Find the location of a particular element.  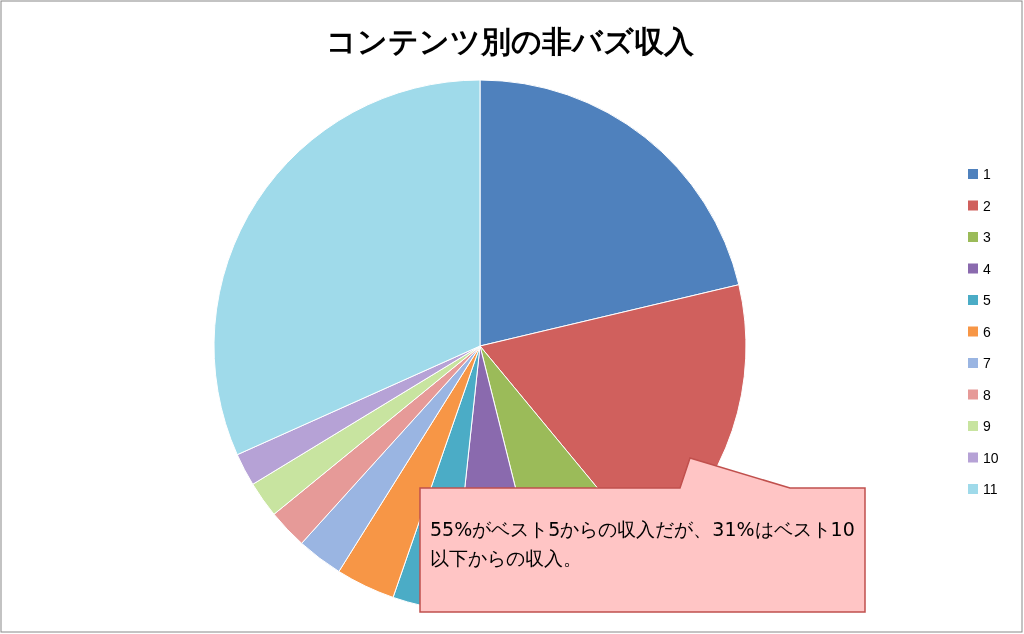

legend-label: 8 is located at coordinates (987, 394).